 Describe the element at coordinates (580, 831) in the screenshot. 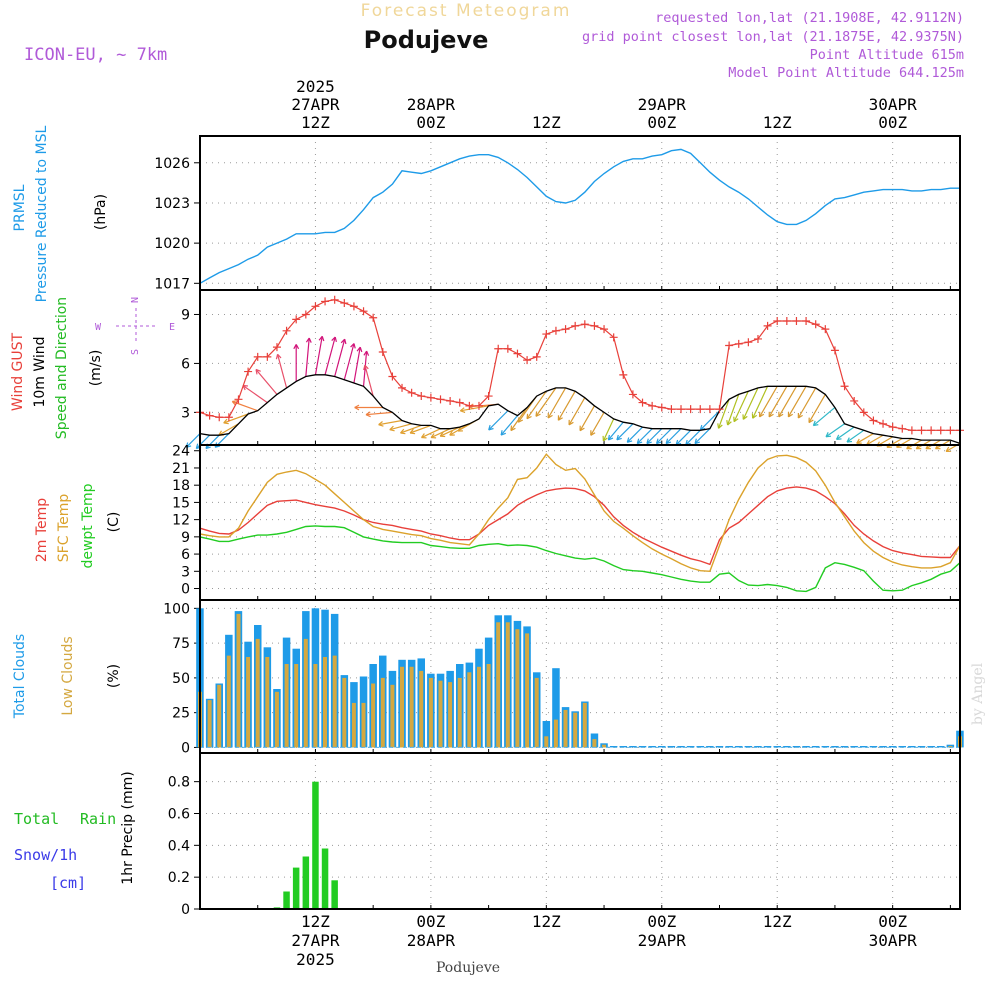

I see `panel-frame` at that location.